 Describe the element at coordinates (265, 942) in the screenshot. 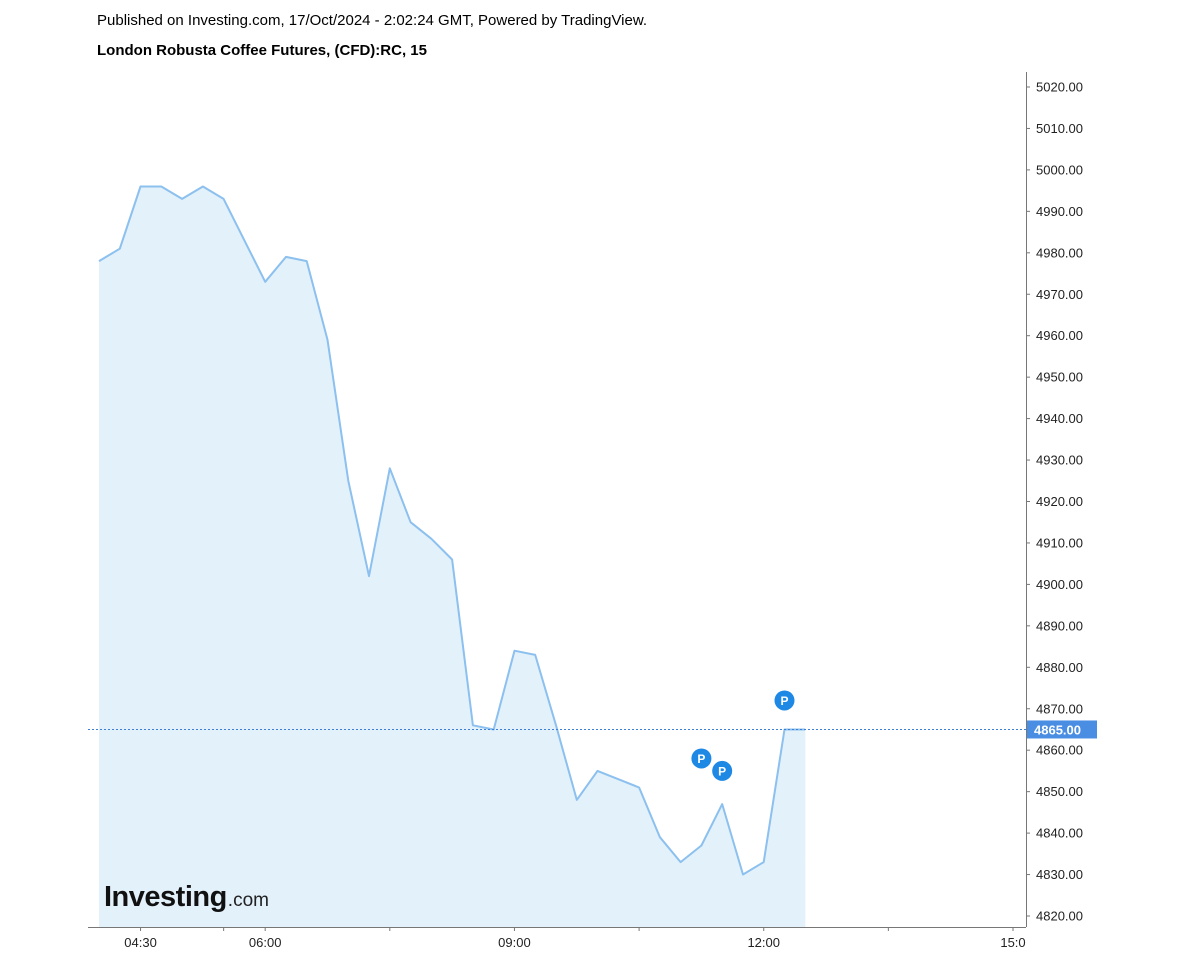

I see `x-tick-label: 06:00` at that location.